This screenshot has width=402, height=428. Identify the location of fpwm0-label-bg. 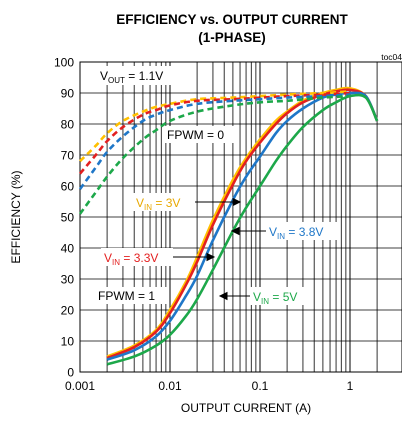
(200, 134).